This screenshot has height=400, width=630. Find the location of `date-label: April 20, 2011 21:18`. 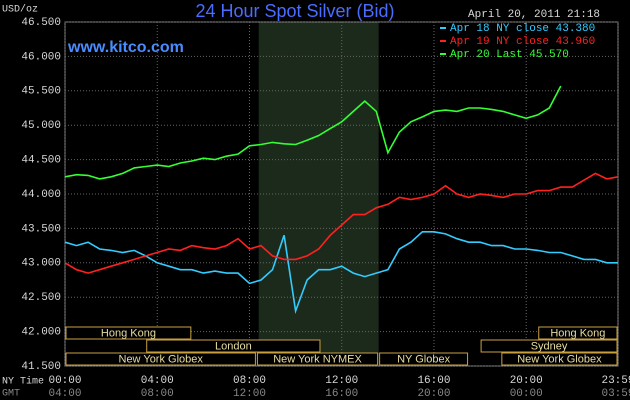

date-label: April 20, 2011 21:18 is located at coordinates (534, 15).